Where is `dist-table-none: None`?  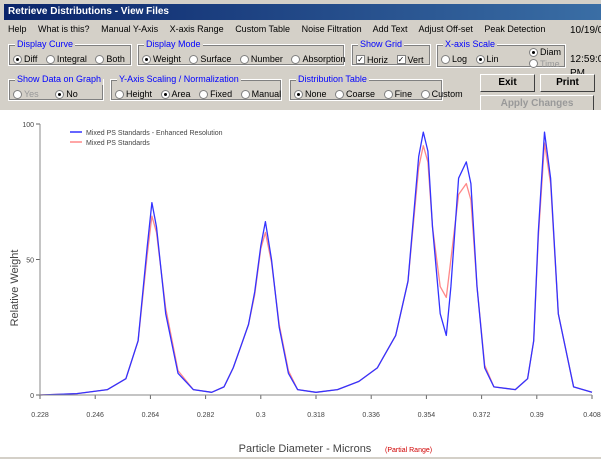 dist-table-none: None is located at coordinates (310, 94).